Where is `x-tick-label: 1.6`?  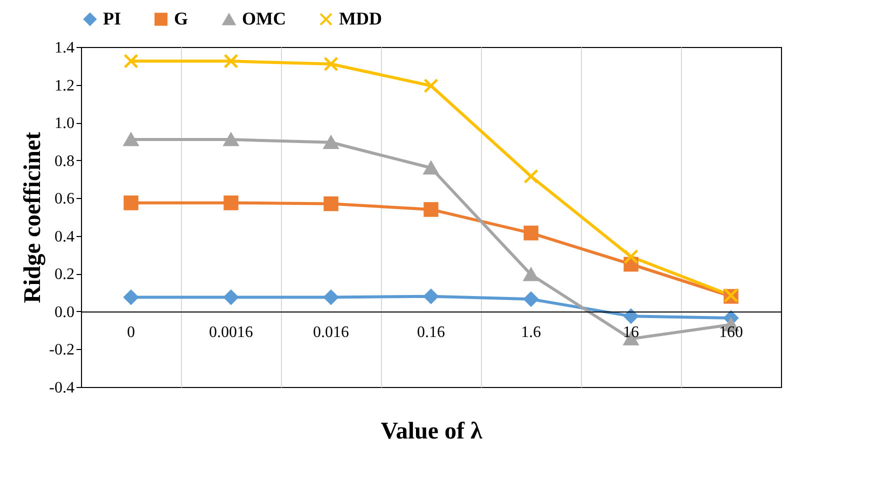 x-tick-label: 1.6 is located at coordinates (531, 332).